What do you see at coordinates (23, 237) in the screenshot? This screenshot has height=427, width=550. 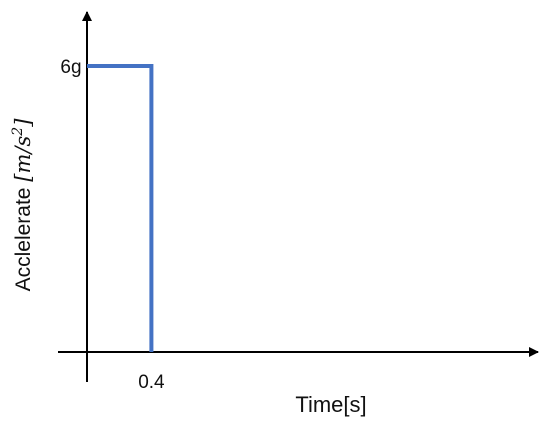 I see `y-axis-label-text: Acclelerate` at bounding box center [23, 237].